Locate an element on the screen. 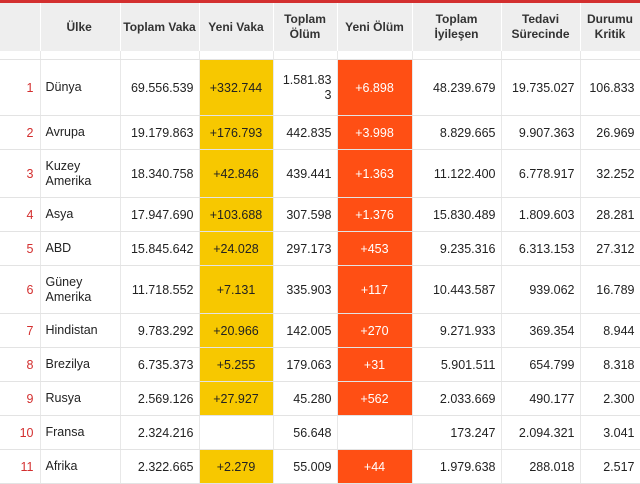 The width and height of the screenshot is (640, 484). row-total-deaths: 307.598 is located at coordinates (305, 214).